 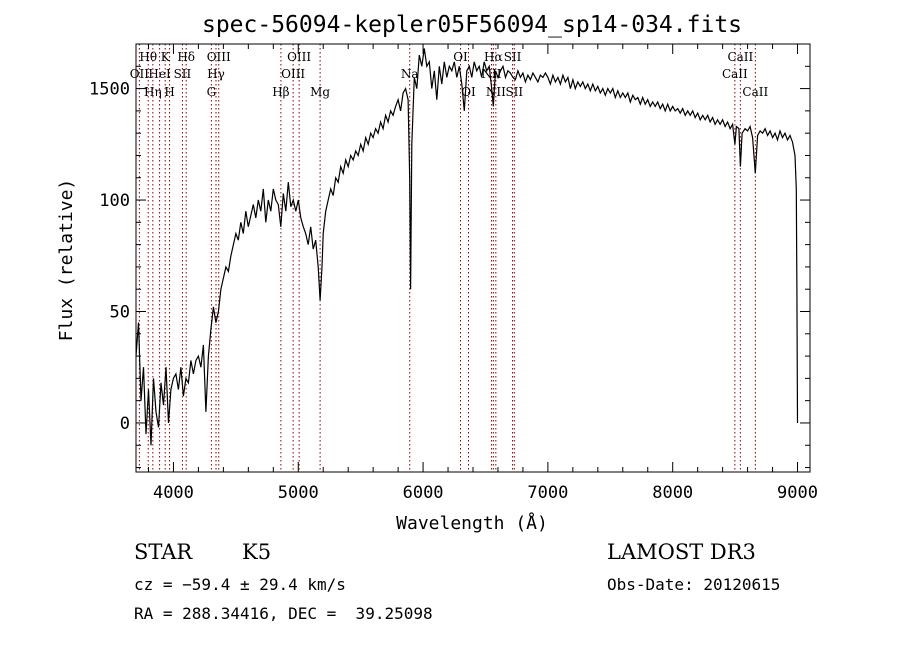 I want to click on sky-coordinates: RA = 288.34416, DEC = 39.25098, so click(x=283, y=613).